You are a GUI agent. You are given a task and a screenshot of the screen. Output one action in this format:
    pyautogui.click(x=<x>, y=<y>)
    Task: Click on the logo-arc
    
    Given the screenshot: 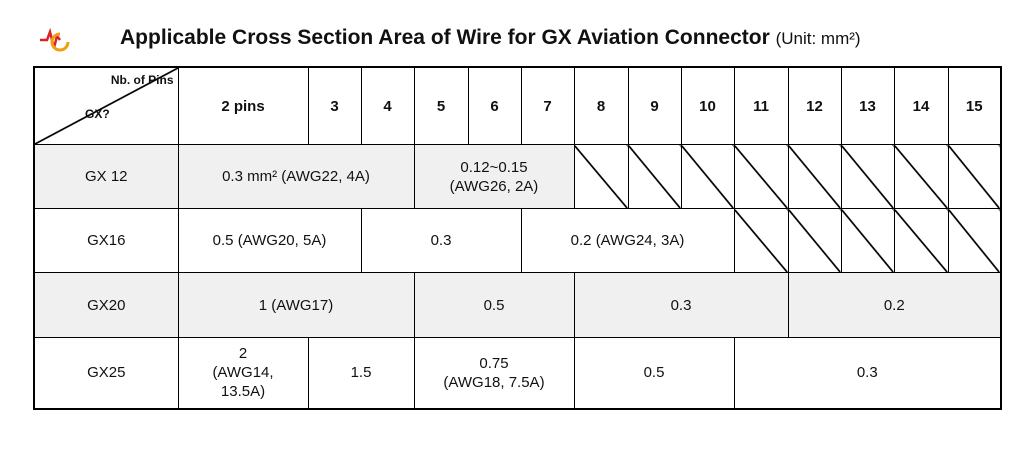 What is the action you would take?
    pyautogui.click(x=60, y=42)
    